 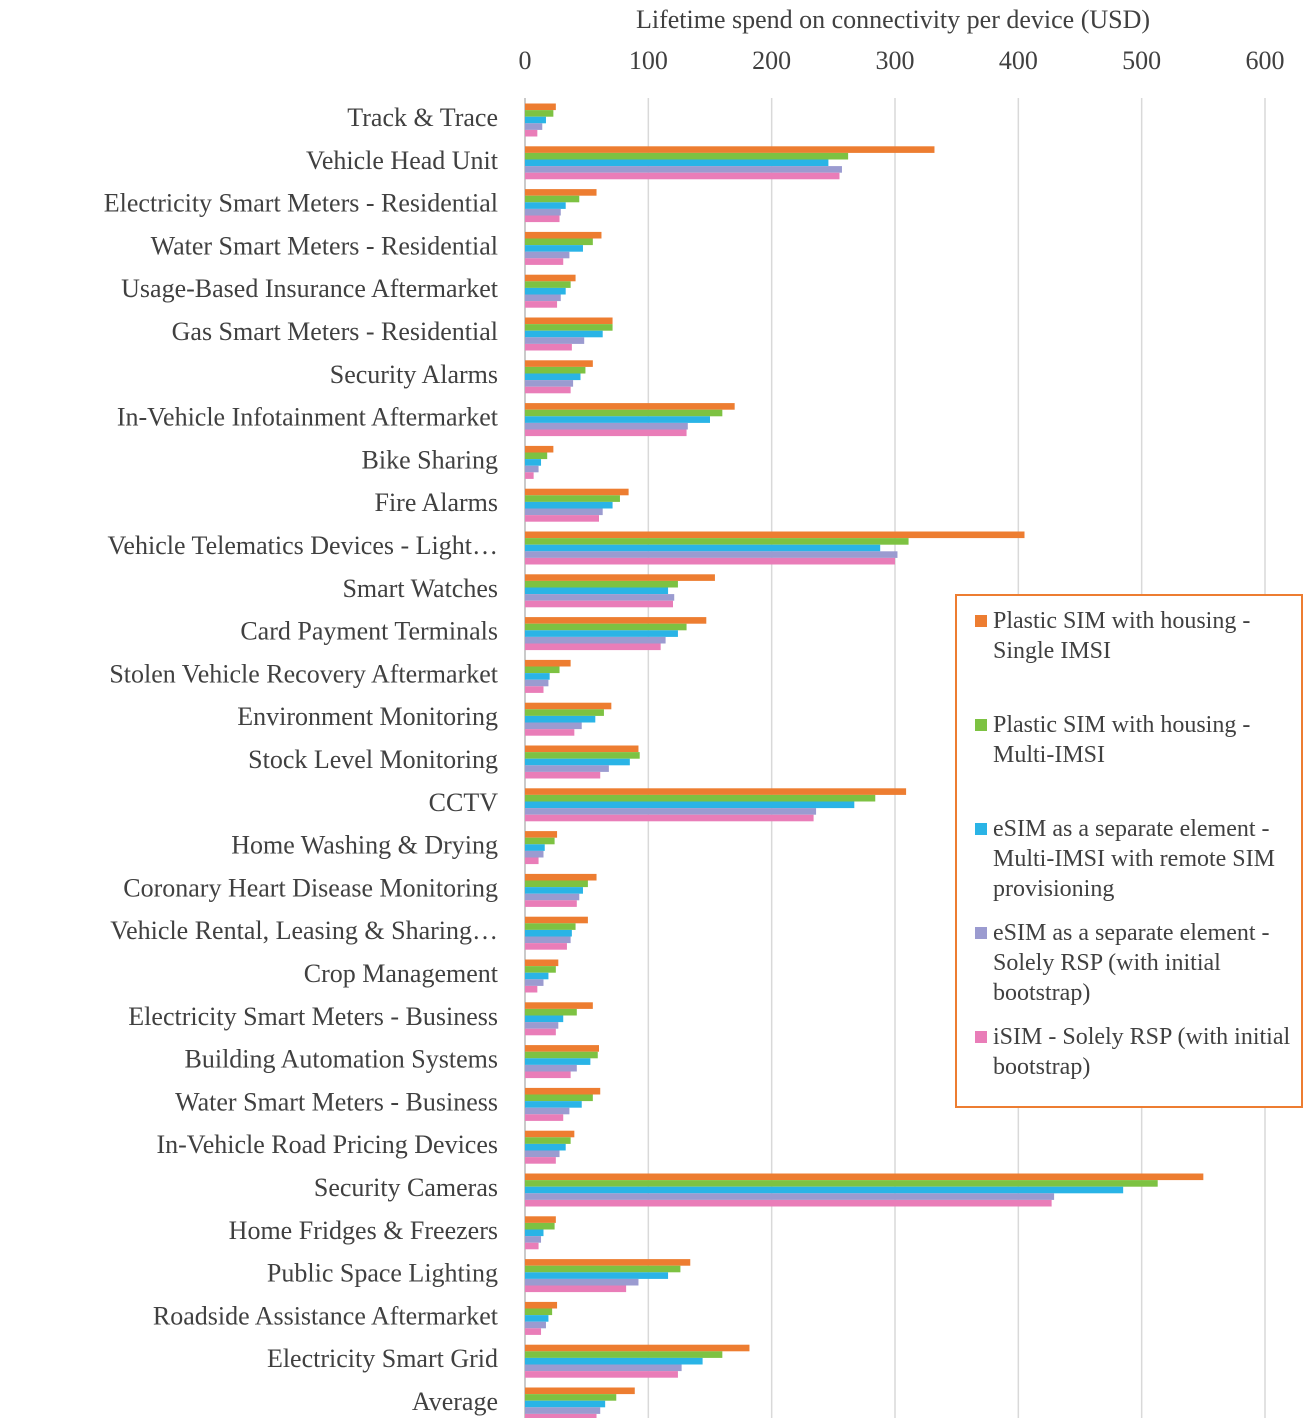 What do you see at coordinates (369, 631) in the screenshot?
I see `y-tick-label: Card Payment Terminals` at bounding box center [369, 631].